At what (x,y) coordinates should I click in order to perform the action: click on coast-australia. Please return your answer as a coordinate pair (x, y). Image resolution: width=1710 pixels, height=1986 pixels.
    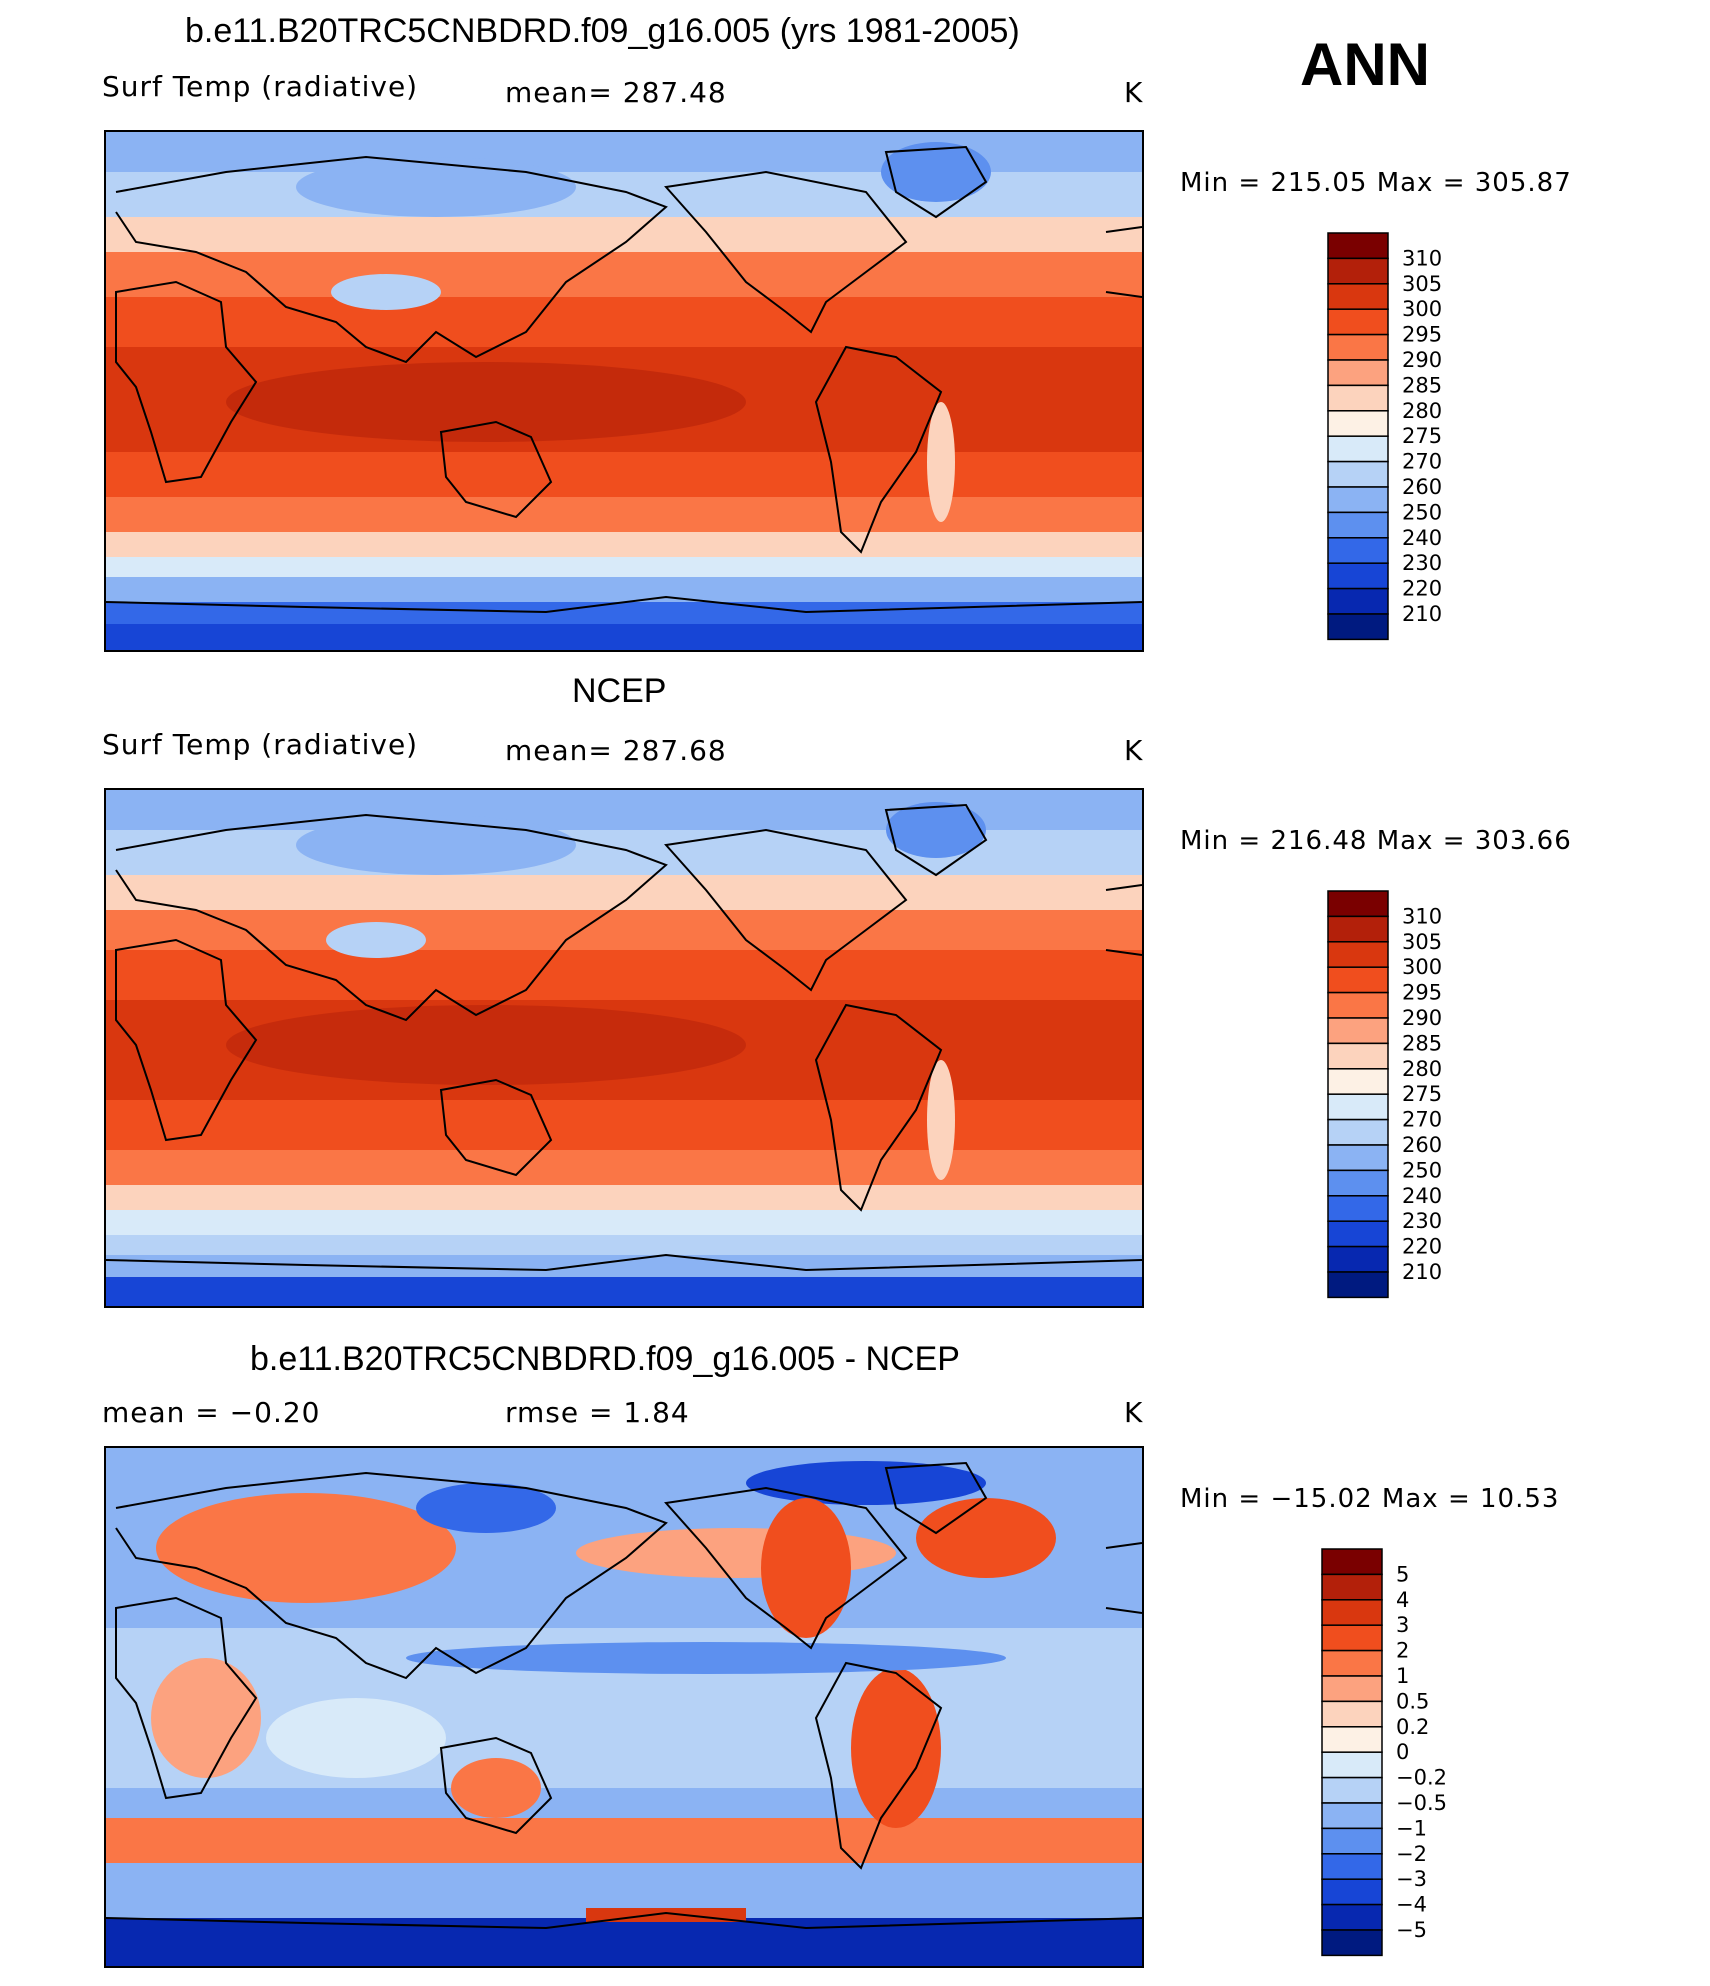
    Looking at the image, I should click on (496, 469).